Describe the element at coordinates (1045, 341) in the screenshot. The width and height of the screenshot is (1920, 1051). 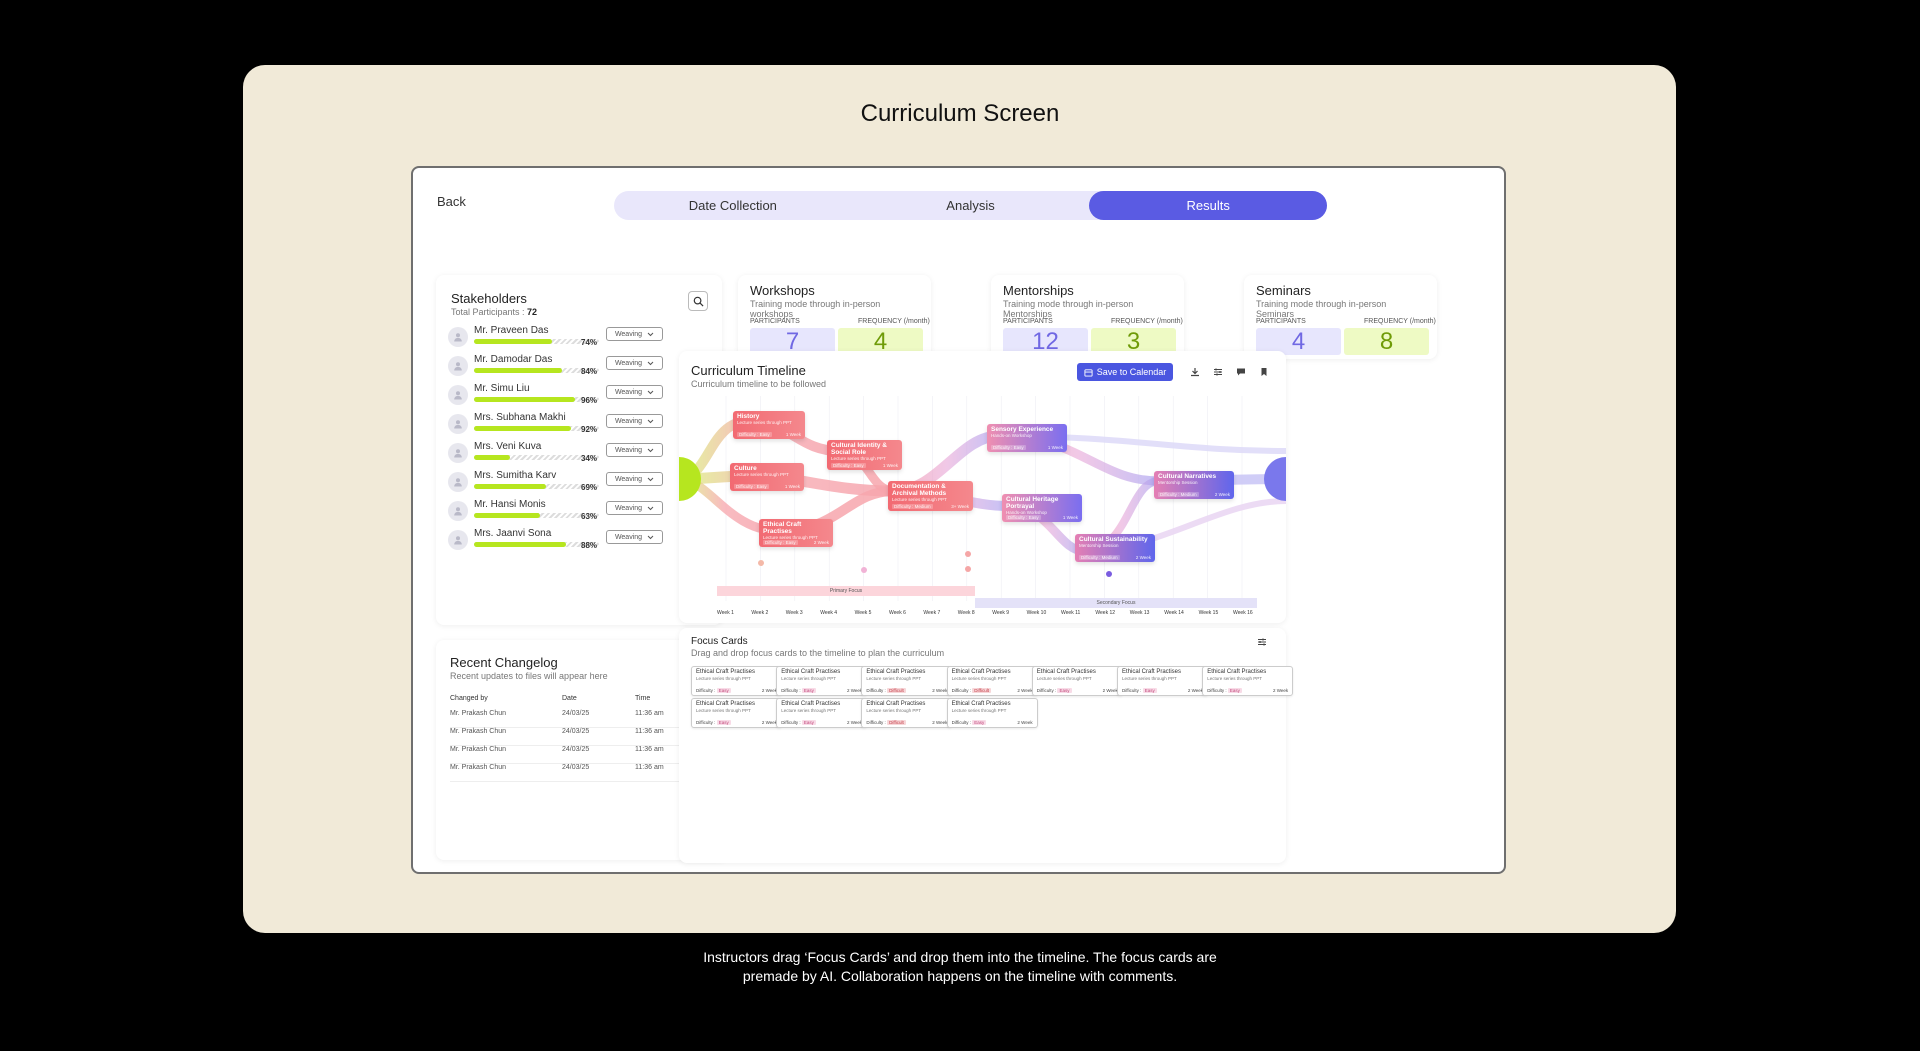
I see `participants-value: 12` at that location.